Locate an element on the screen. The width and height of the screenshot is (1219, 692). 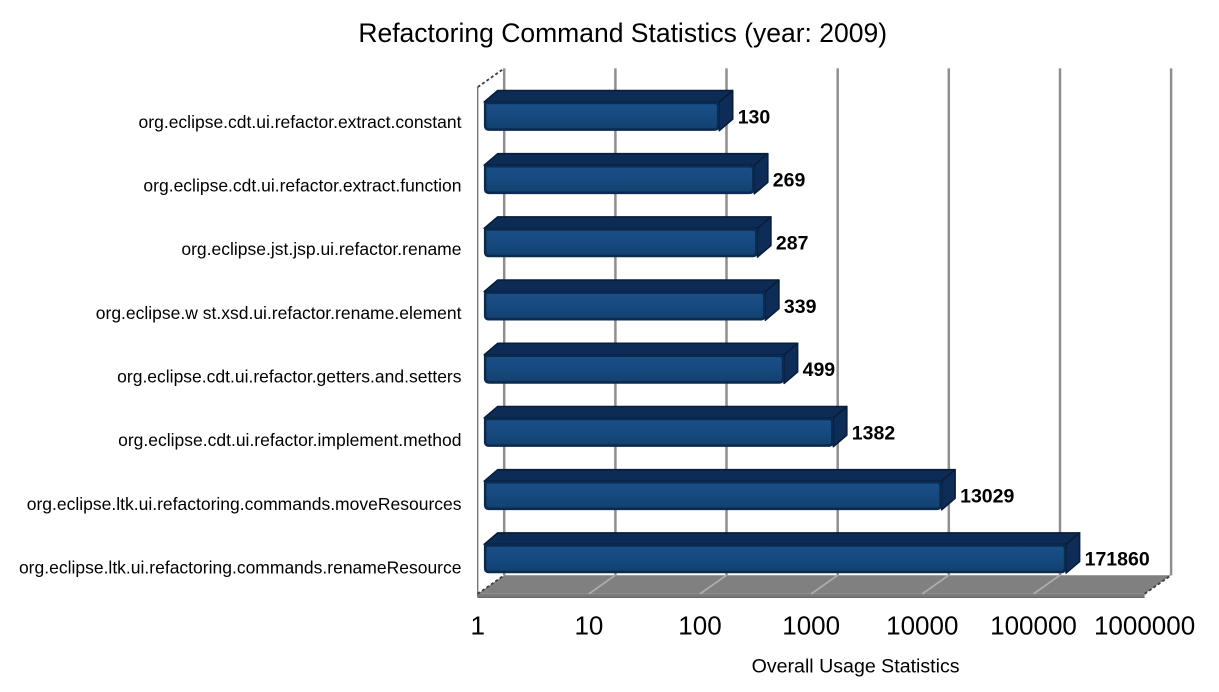
svg-text: 1000000 is located at coordinates (1144, 626).